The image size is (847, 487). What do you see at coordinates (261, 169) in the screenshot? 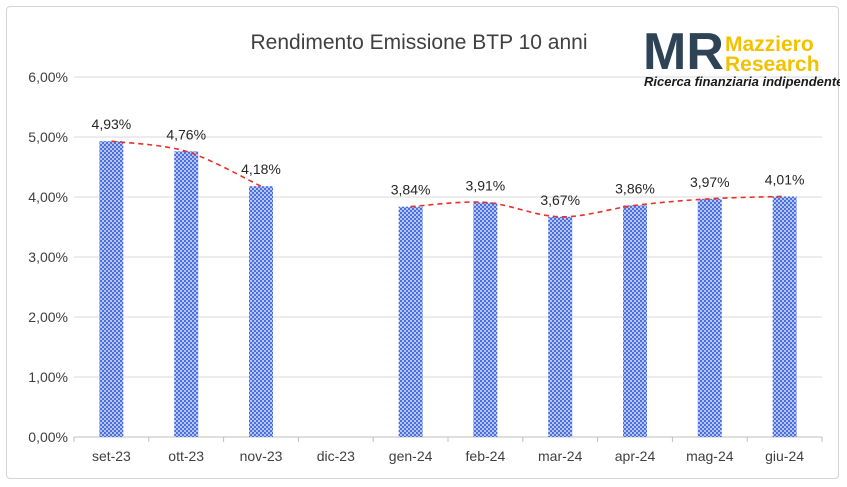
I see `data-label: 4,18%` at bounding box center [261, 169].